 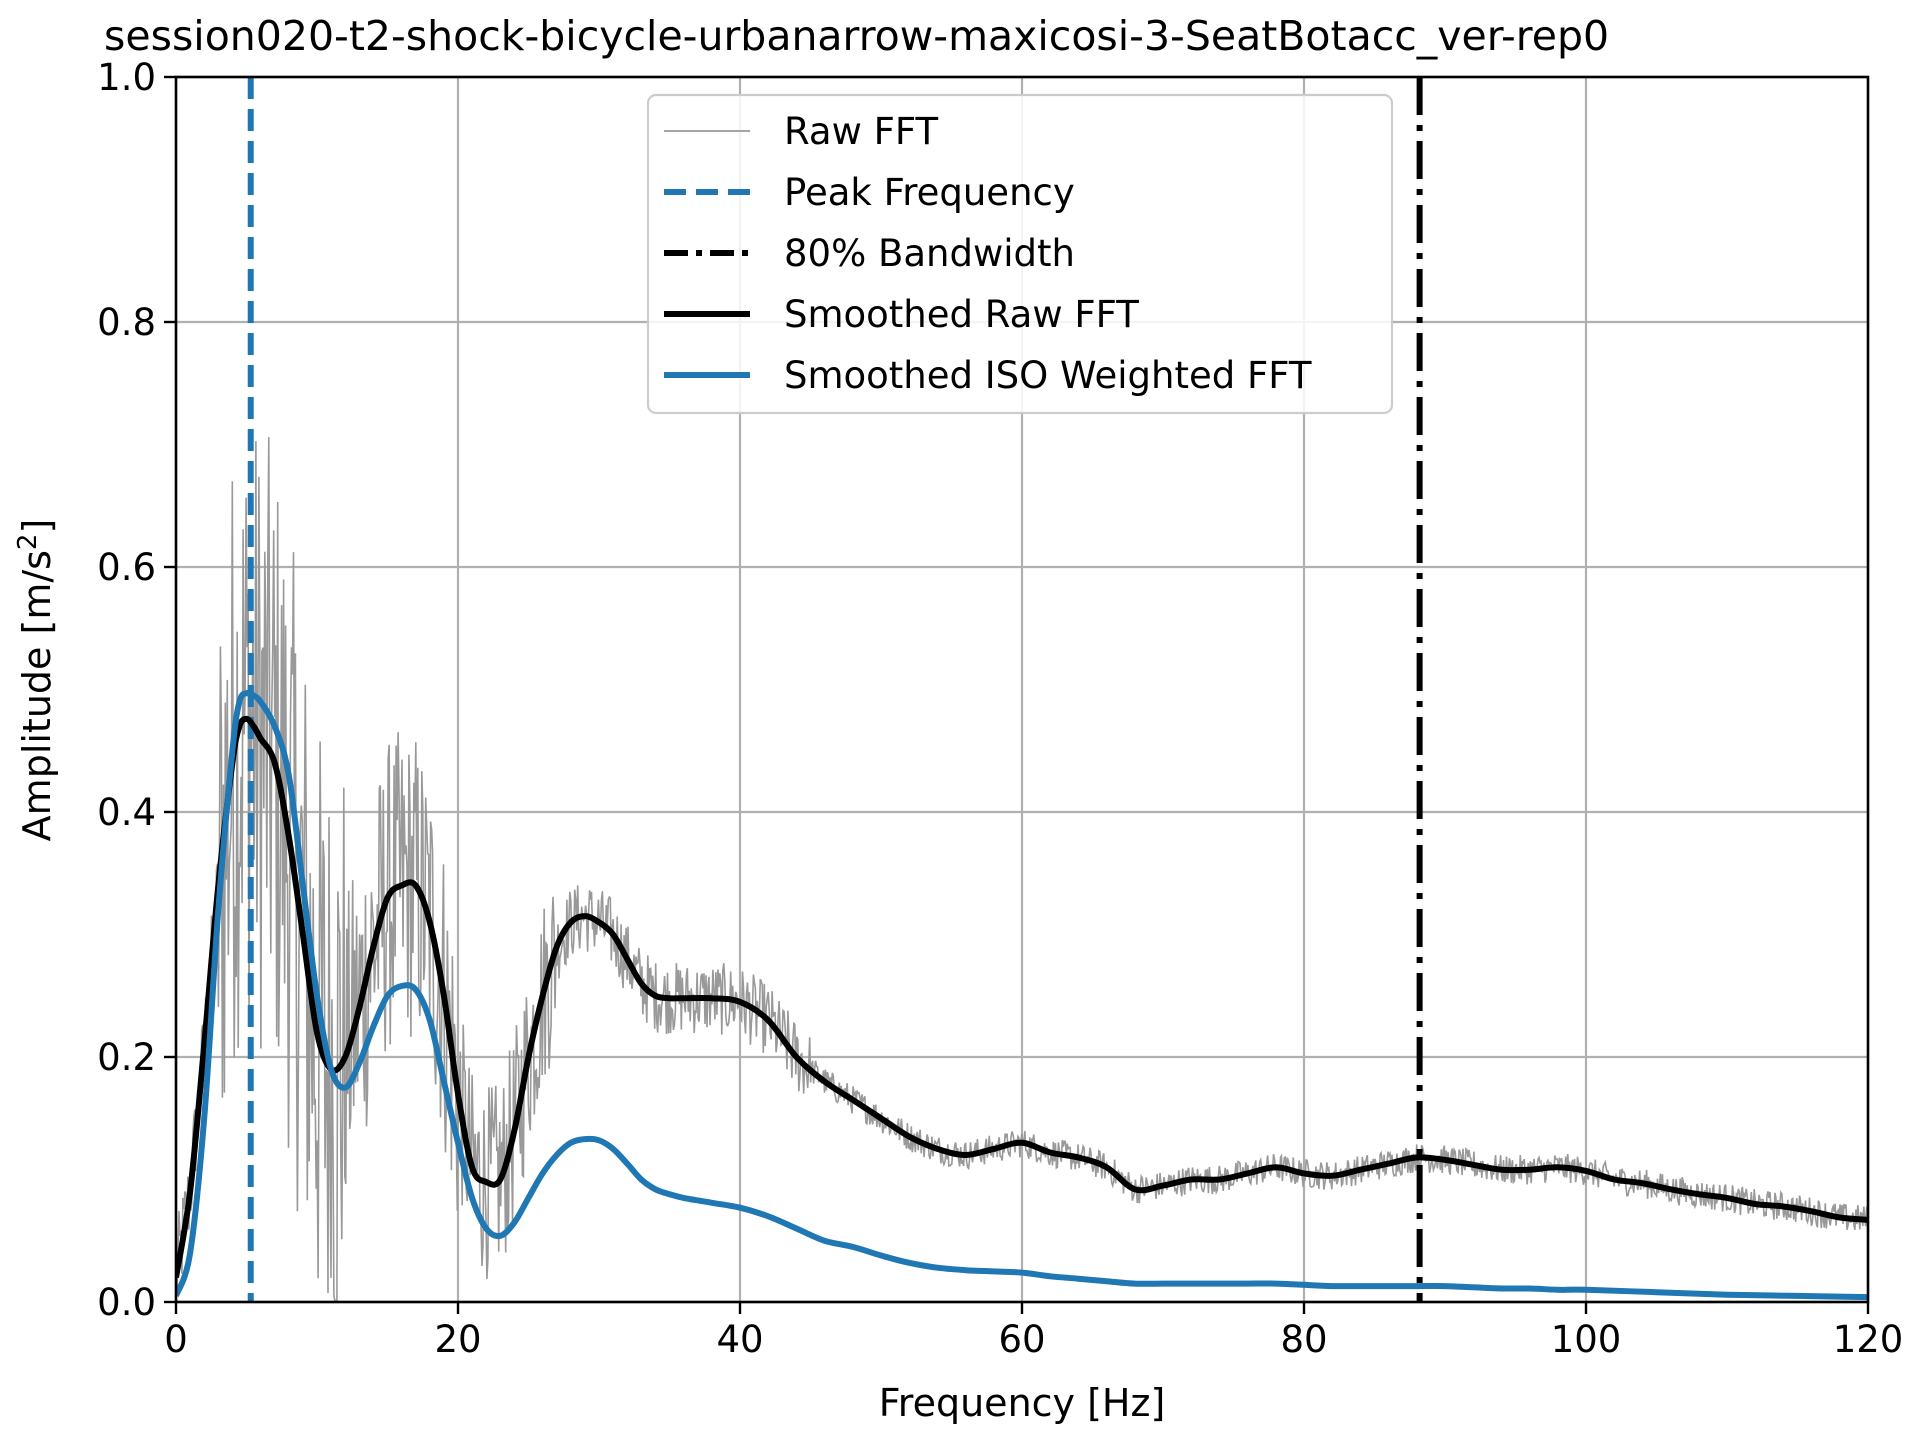 I want to click on y-tick-label: 1.0, so click(x=126, y=77).